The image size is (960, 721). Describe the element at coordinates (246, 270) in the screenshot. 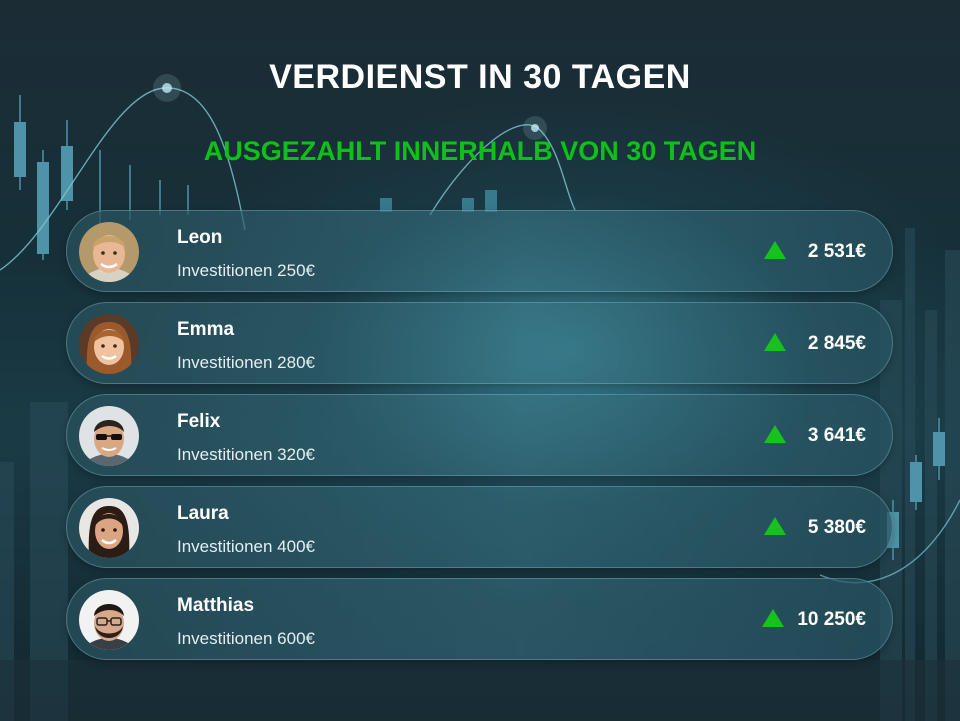

I see `earner-investment: Investitionen 250€` at that location.